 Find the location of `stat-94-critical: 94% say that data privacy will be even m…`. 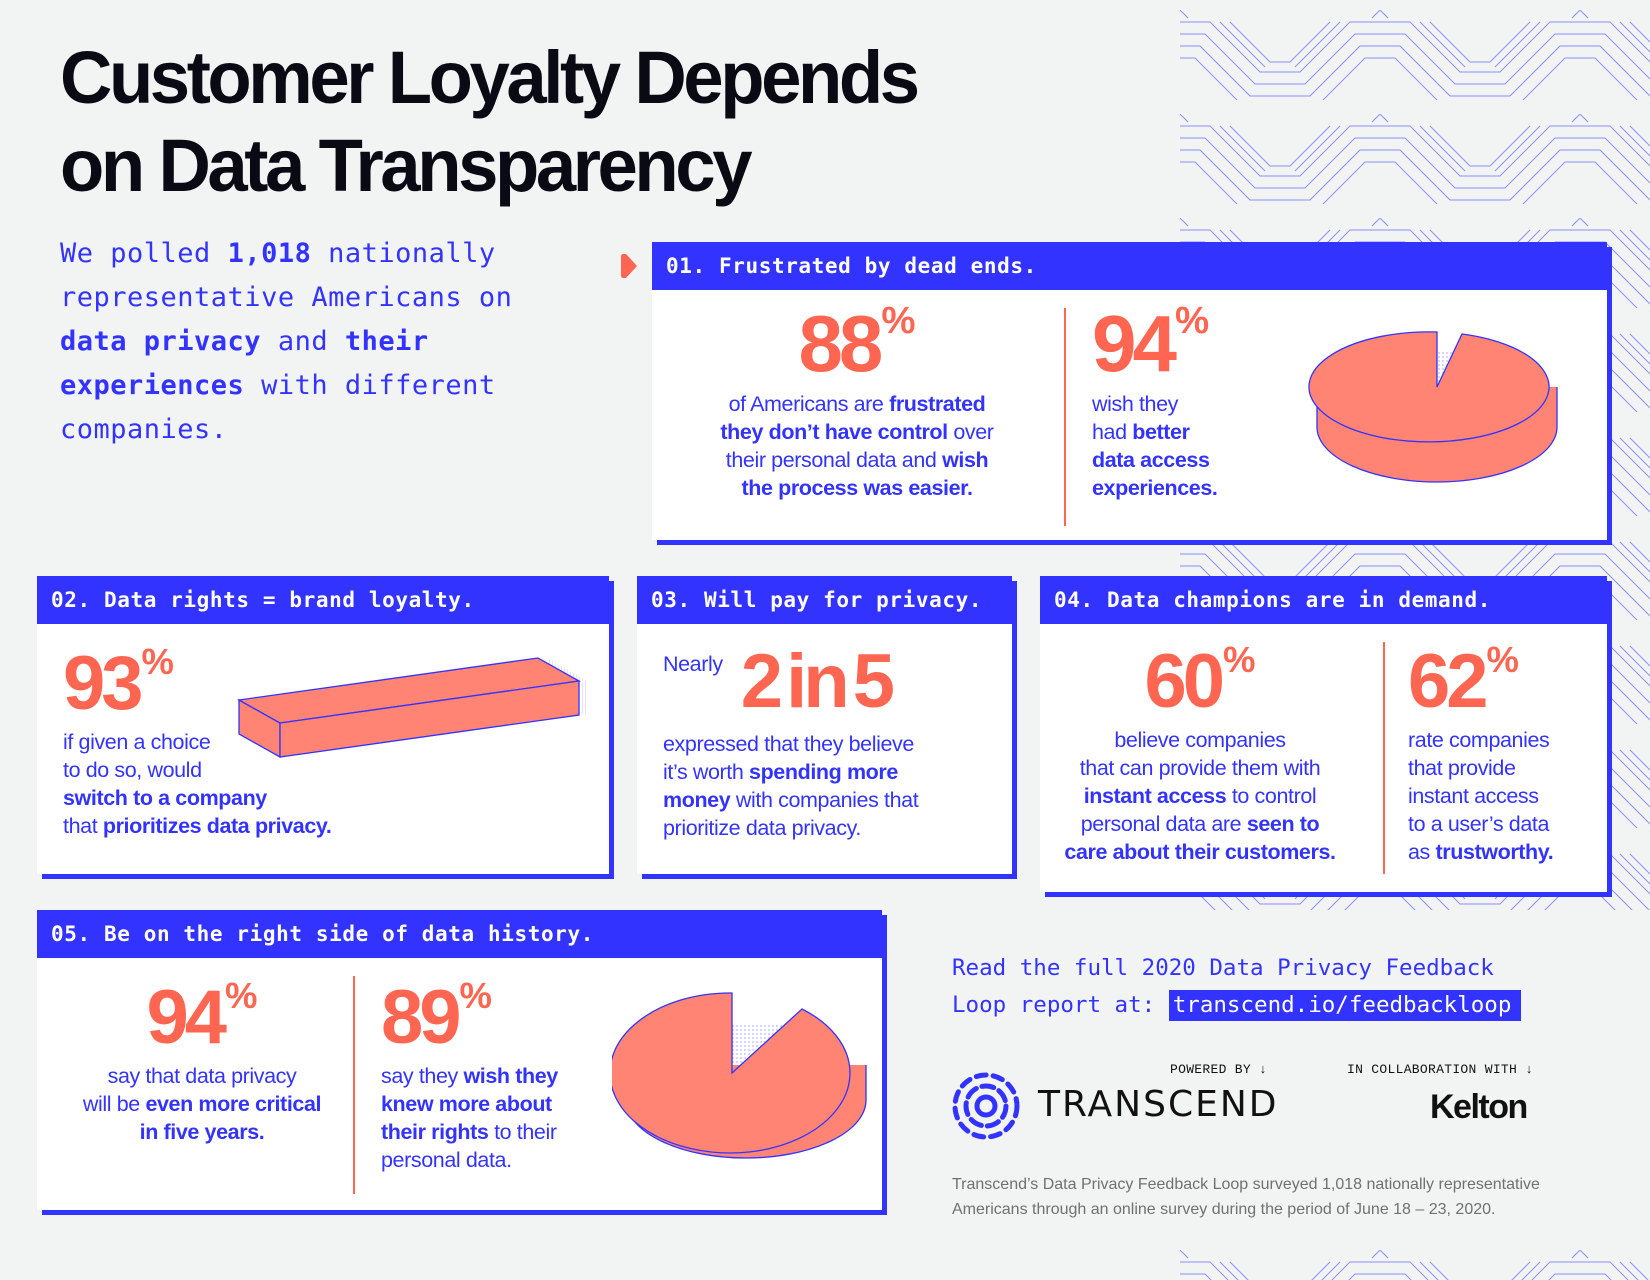

stat-94-critical: 94% say that data privacy will be even m… is located at coordinates (202, 1059).